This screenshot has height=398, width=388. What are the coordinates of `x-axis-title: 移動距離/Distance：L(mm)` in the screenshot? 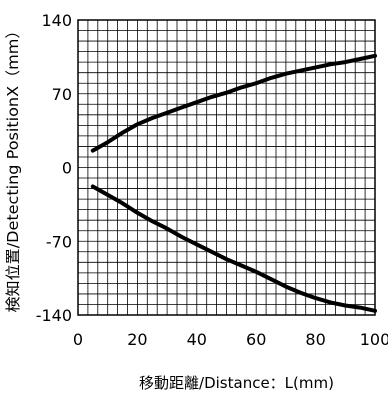 It's located at (236, 383).